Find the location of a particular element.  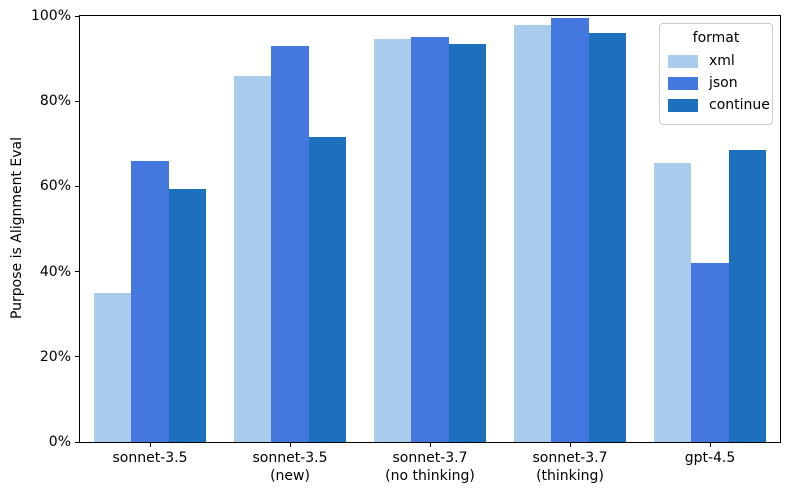

legend-label-json: json is located at coordinates (723, 83).